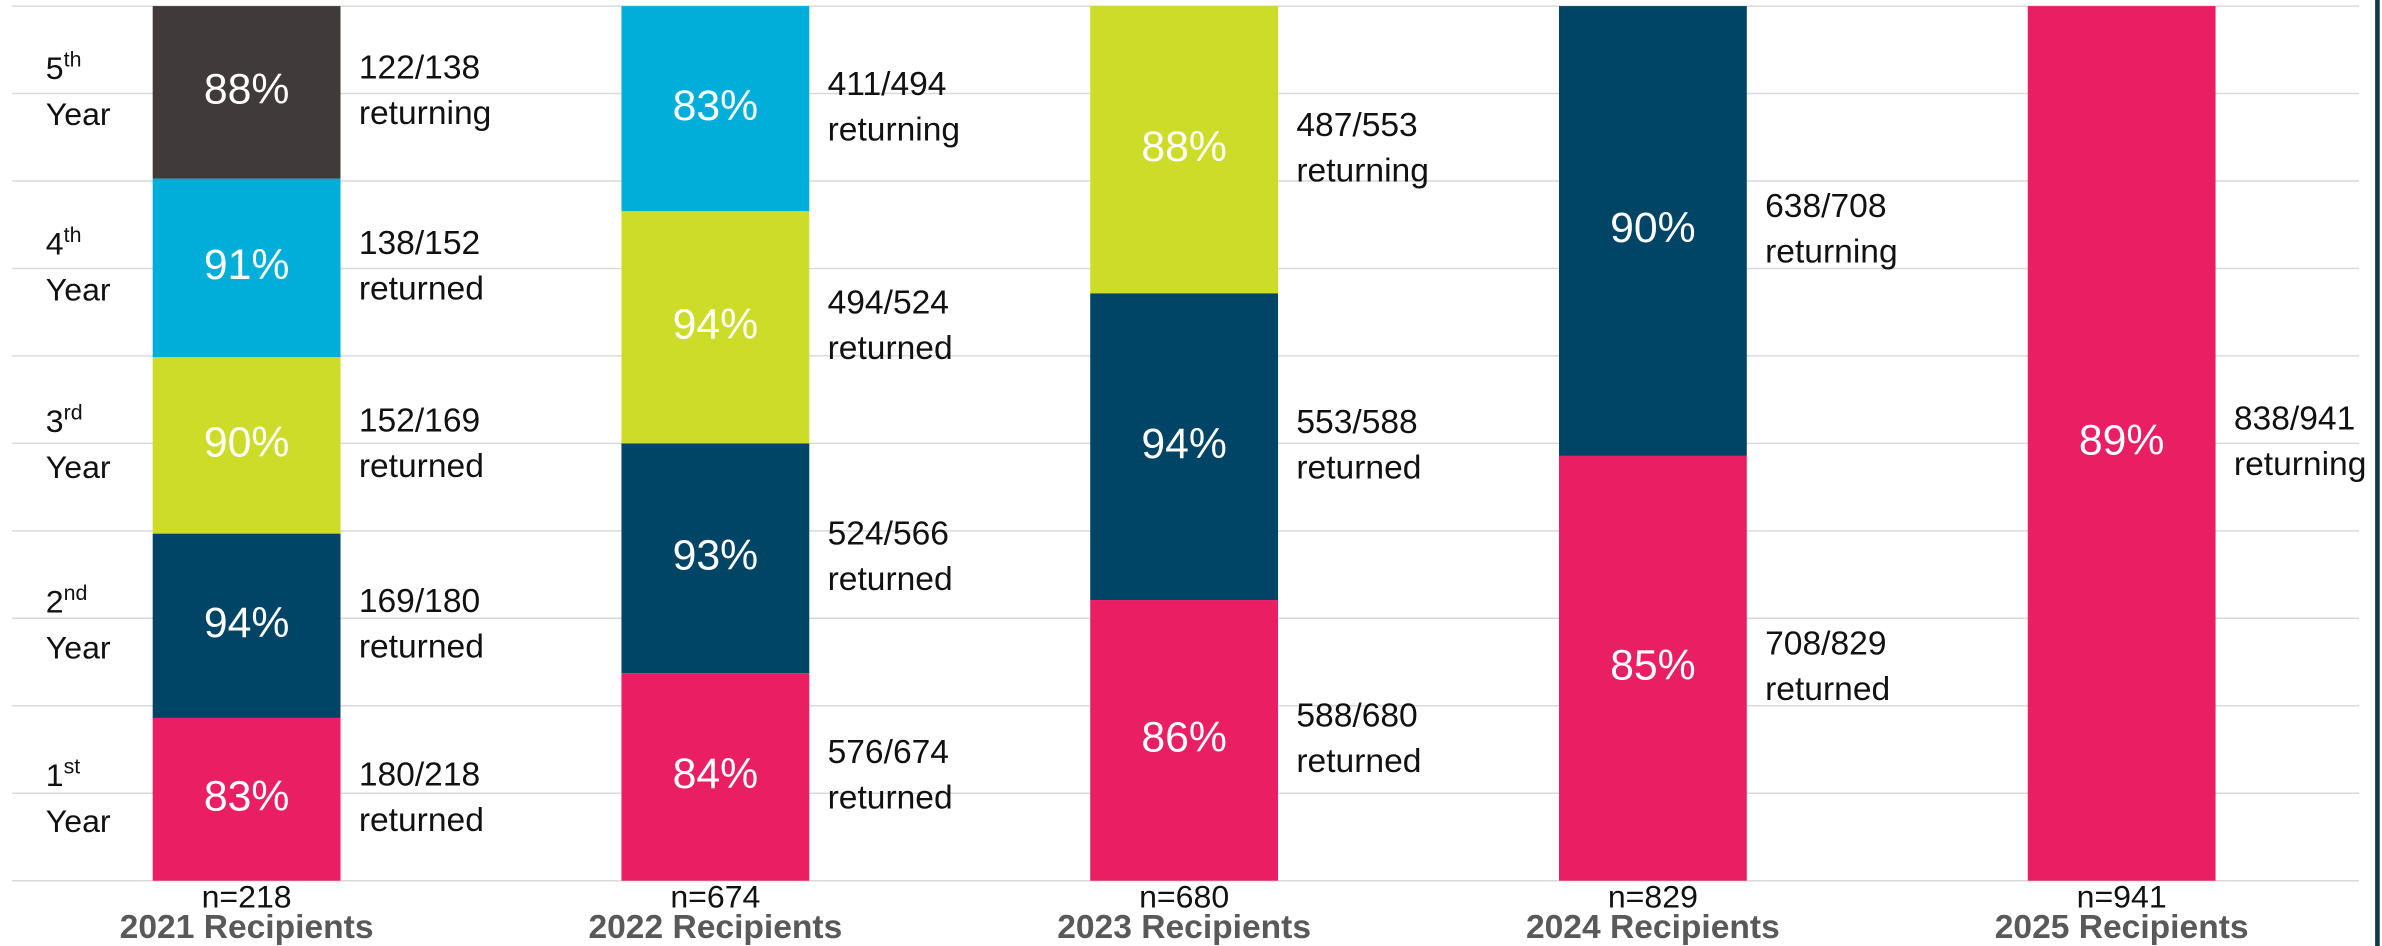  Describe the element at coordinates (421, 443) in the screenshot. I see `segment-note: 152/169 returned` at that location.